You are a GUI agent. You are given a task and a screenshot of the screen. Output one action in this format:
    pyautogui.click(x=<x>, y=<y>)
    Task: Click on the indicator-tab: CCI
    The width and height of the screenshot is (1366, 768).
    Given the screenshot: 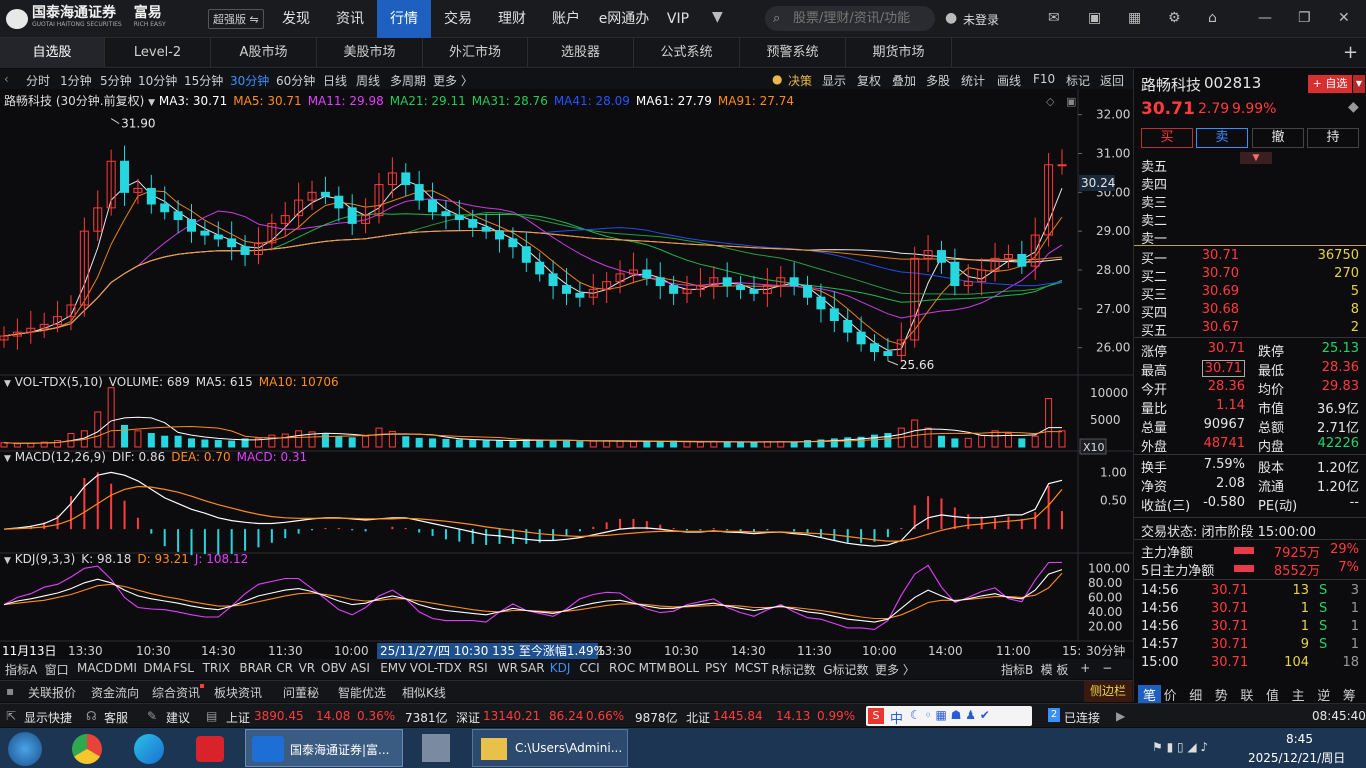 What is the action you would take?
    pyautogui.click(x=589, y=668)
    